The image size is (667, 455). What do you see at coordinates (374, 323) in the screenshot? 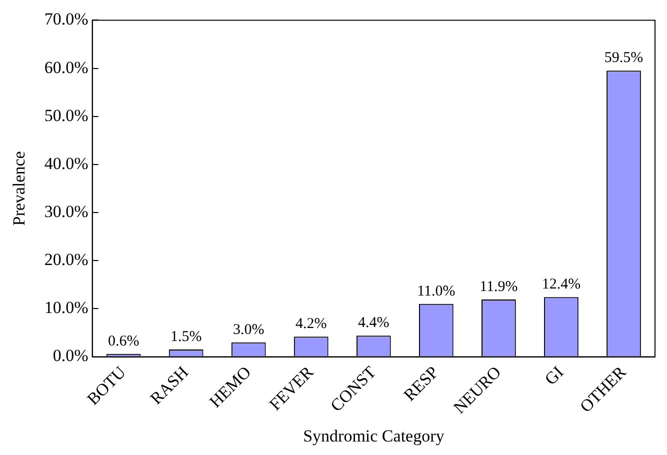
I see `data-label: 4.4%` at bounding box center [374, 323].